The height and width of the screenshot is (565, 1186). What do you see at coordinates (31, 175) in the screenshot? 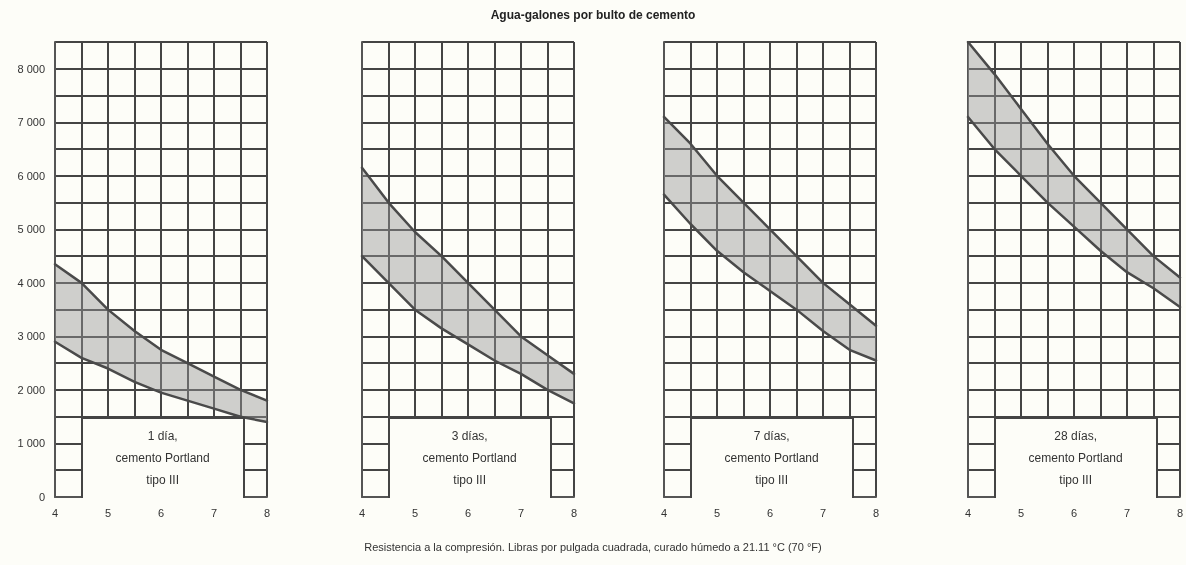
I see `y-tick-label: 6 000` at bounding box center [31, 175].